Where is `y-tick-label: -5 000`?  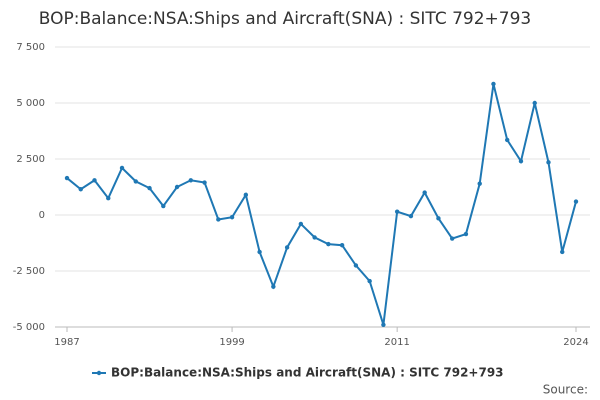 y-tick-label: -5 000 is located at coordinates (29, 327).